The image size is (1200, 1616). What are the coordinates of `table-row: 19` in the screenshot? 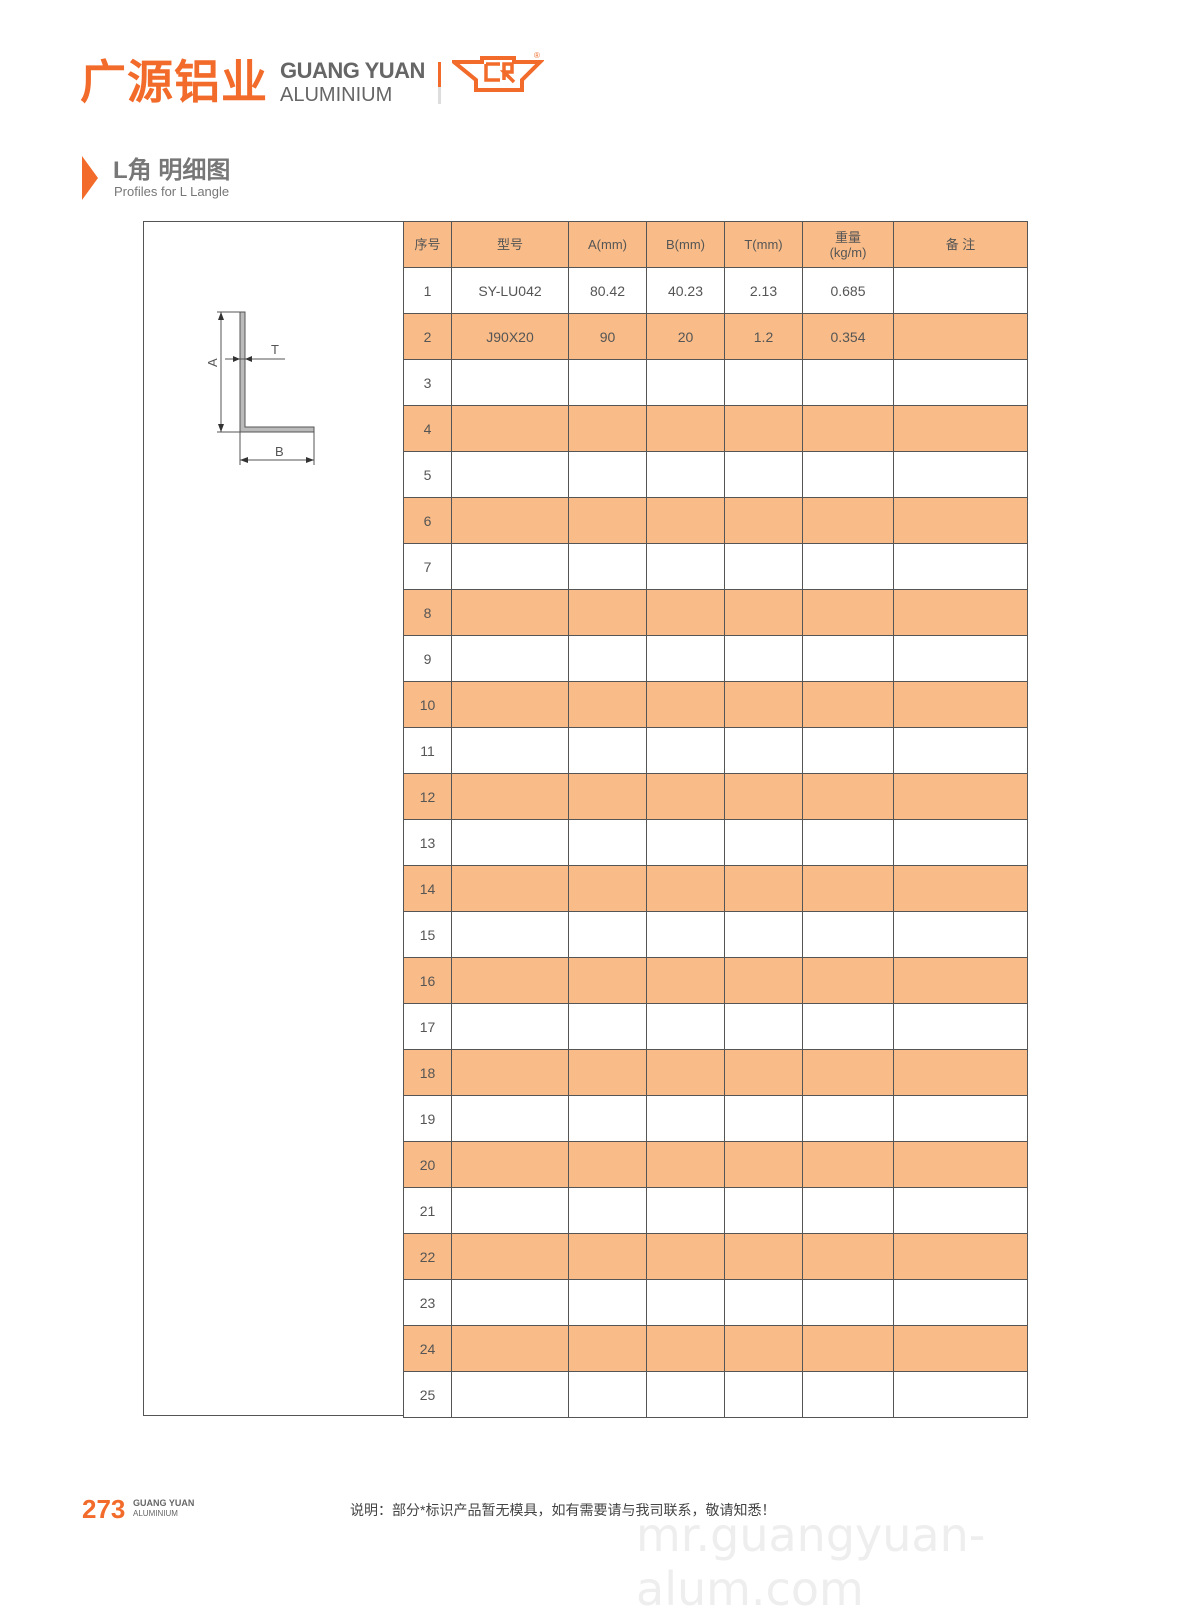 It's located at (715, 1118).